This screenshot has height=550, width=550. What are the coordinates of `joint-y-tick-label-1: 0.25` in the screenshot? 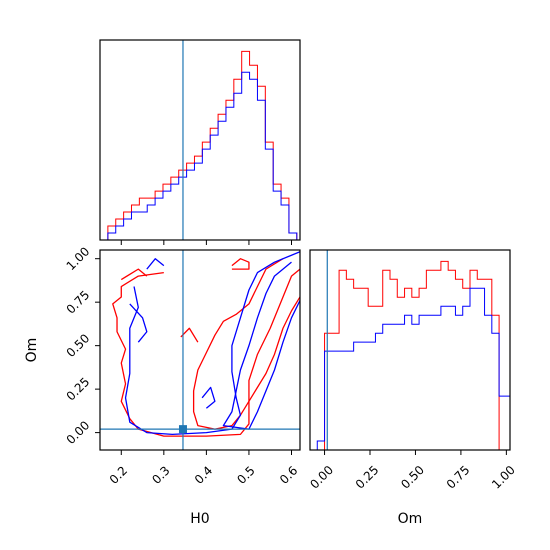 It's located at (78, 389).